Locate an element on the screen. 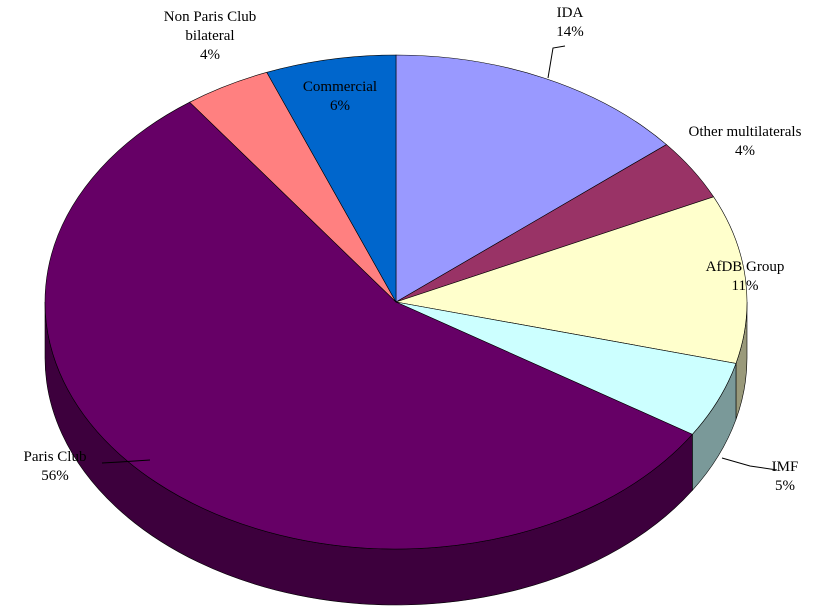 Image resolution: width=829 pixels, height=610 pixels. slice-label: IMF 5% is located at coordinates (785, 477).